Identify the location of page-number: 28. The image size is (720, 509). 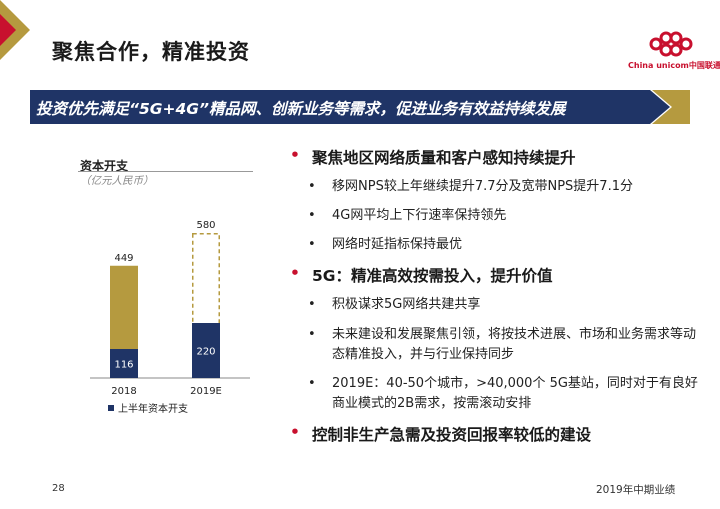
(58, 488).